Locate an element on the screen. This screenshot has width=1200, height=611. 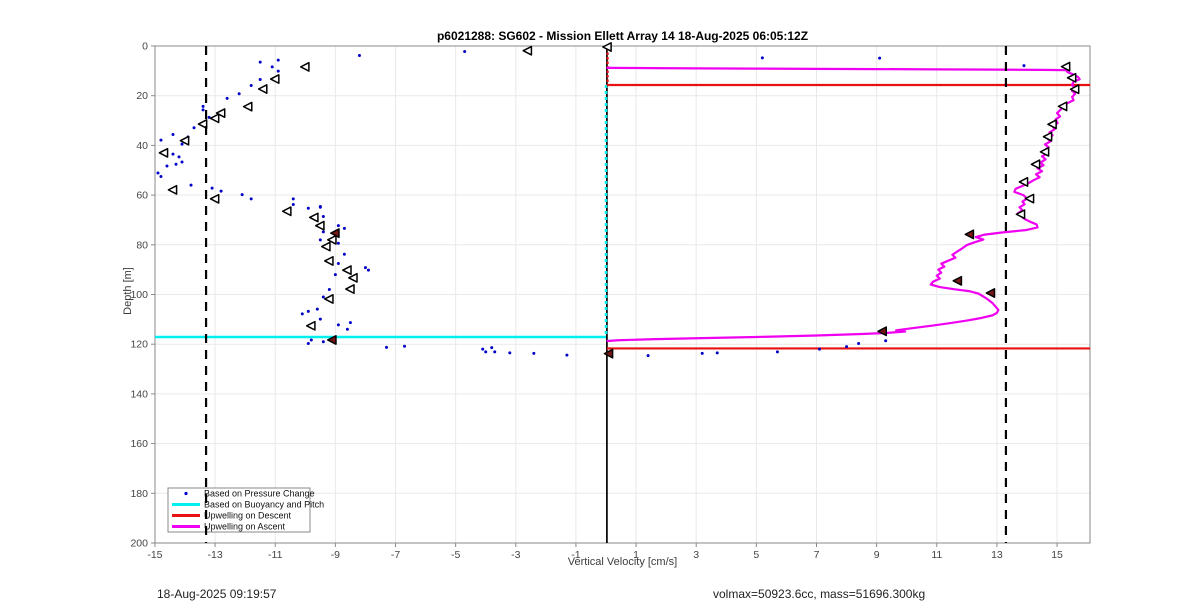
x-tick-label: -3 is located at coordinates (515, 555).